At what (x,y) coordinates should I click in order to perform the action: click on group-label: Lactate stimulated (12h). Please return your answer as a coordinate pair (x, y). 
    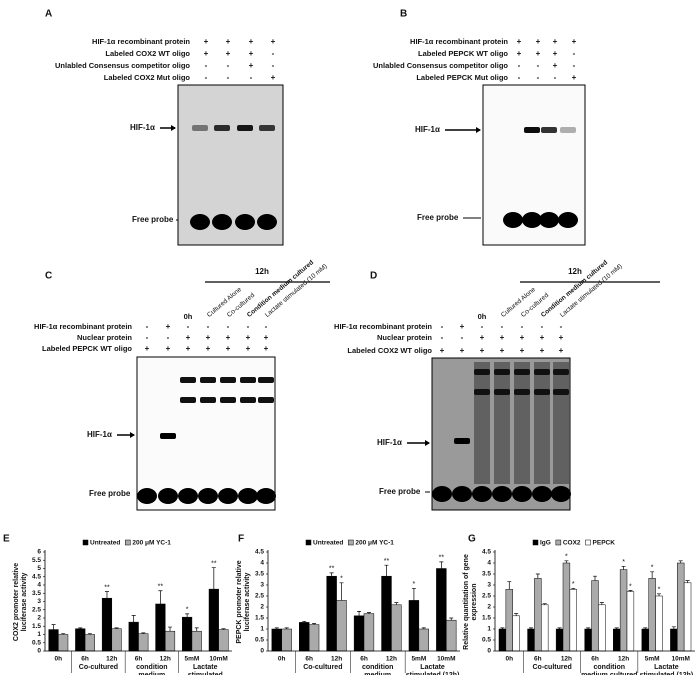
    Looking at the image, I should click on (667, 669).